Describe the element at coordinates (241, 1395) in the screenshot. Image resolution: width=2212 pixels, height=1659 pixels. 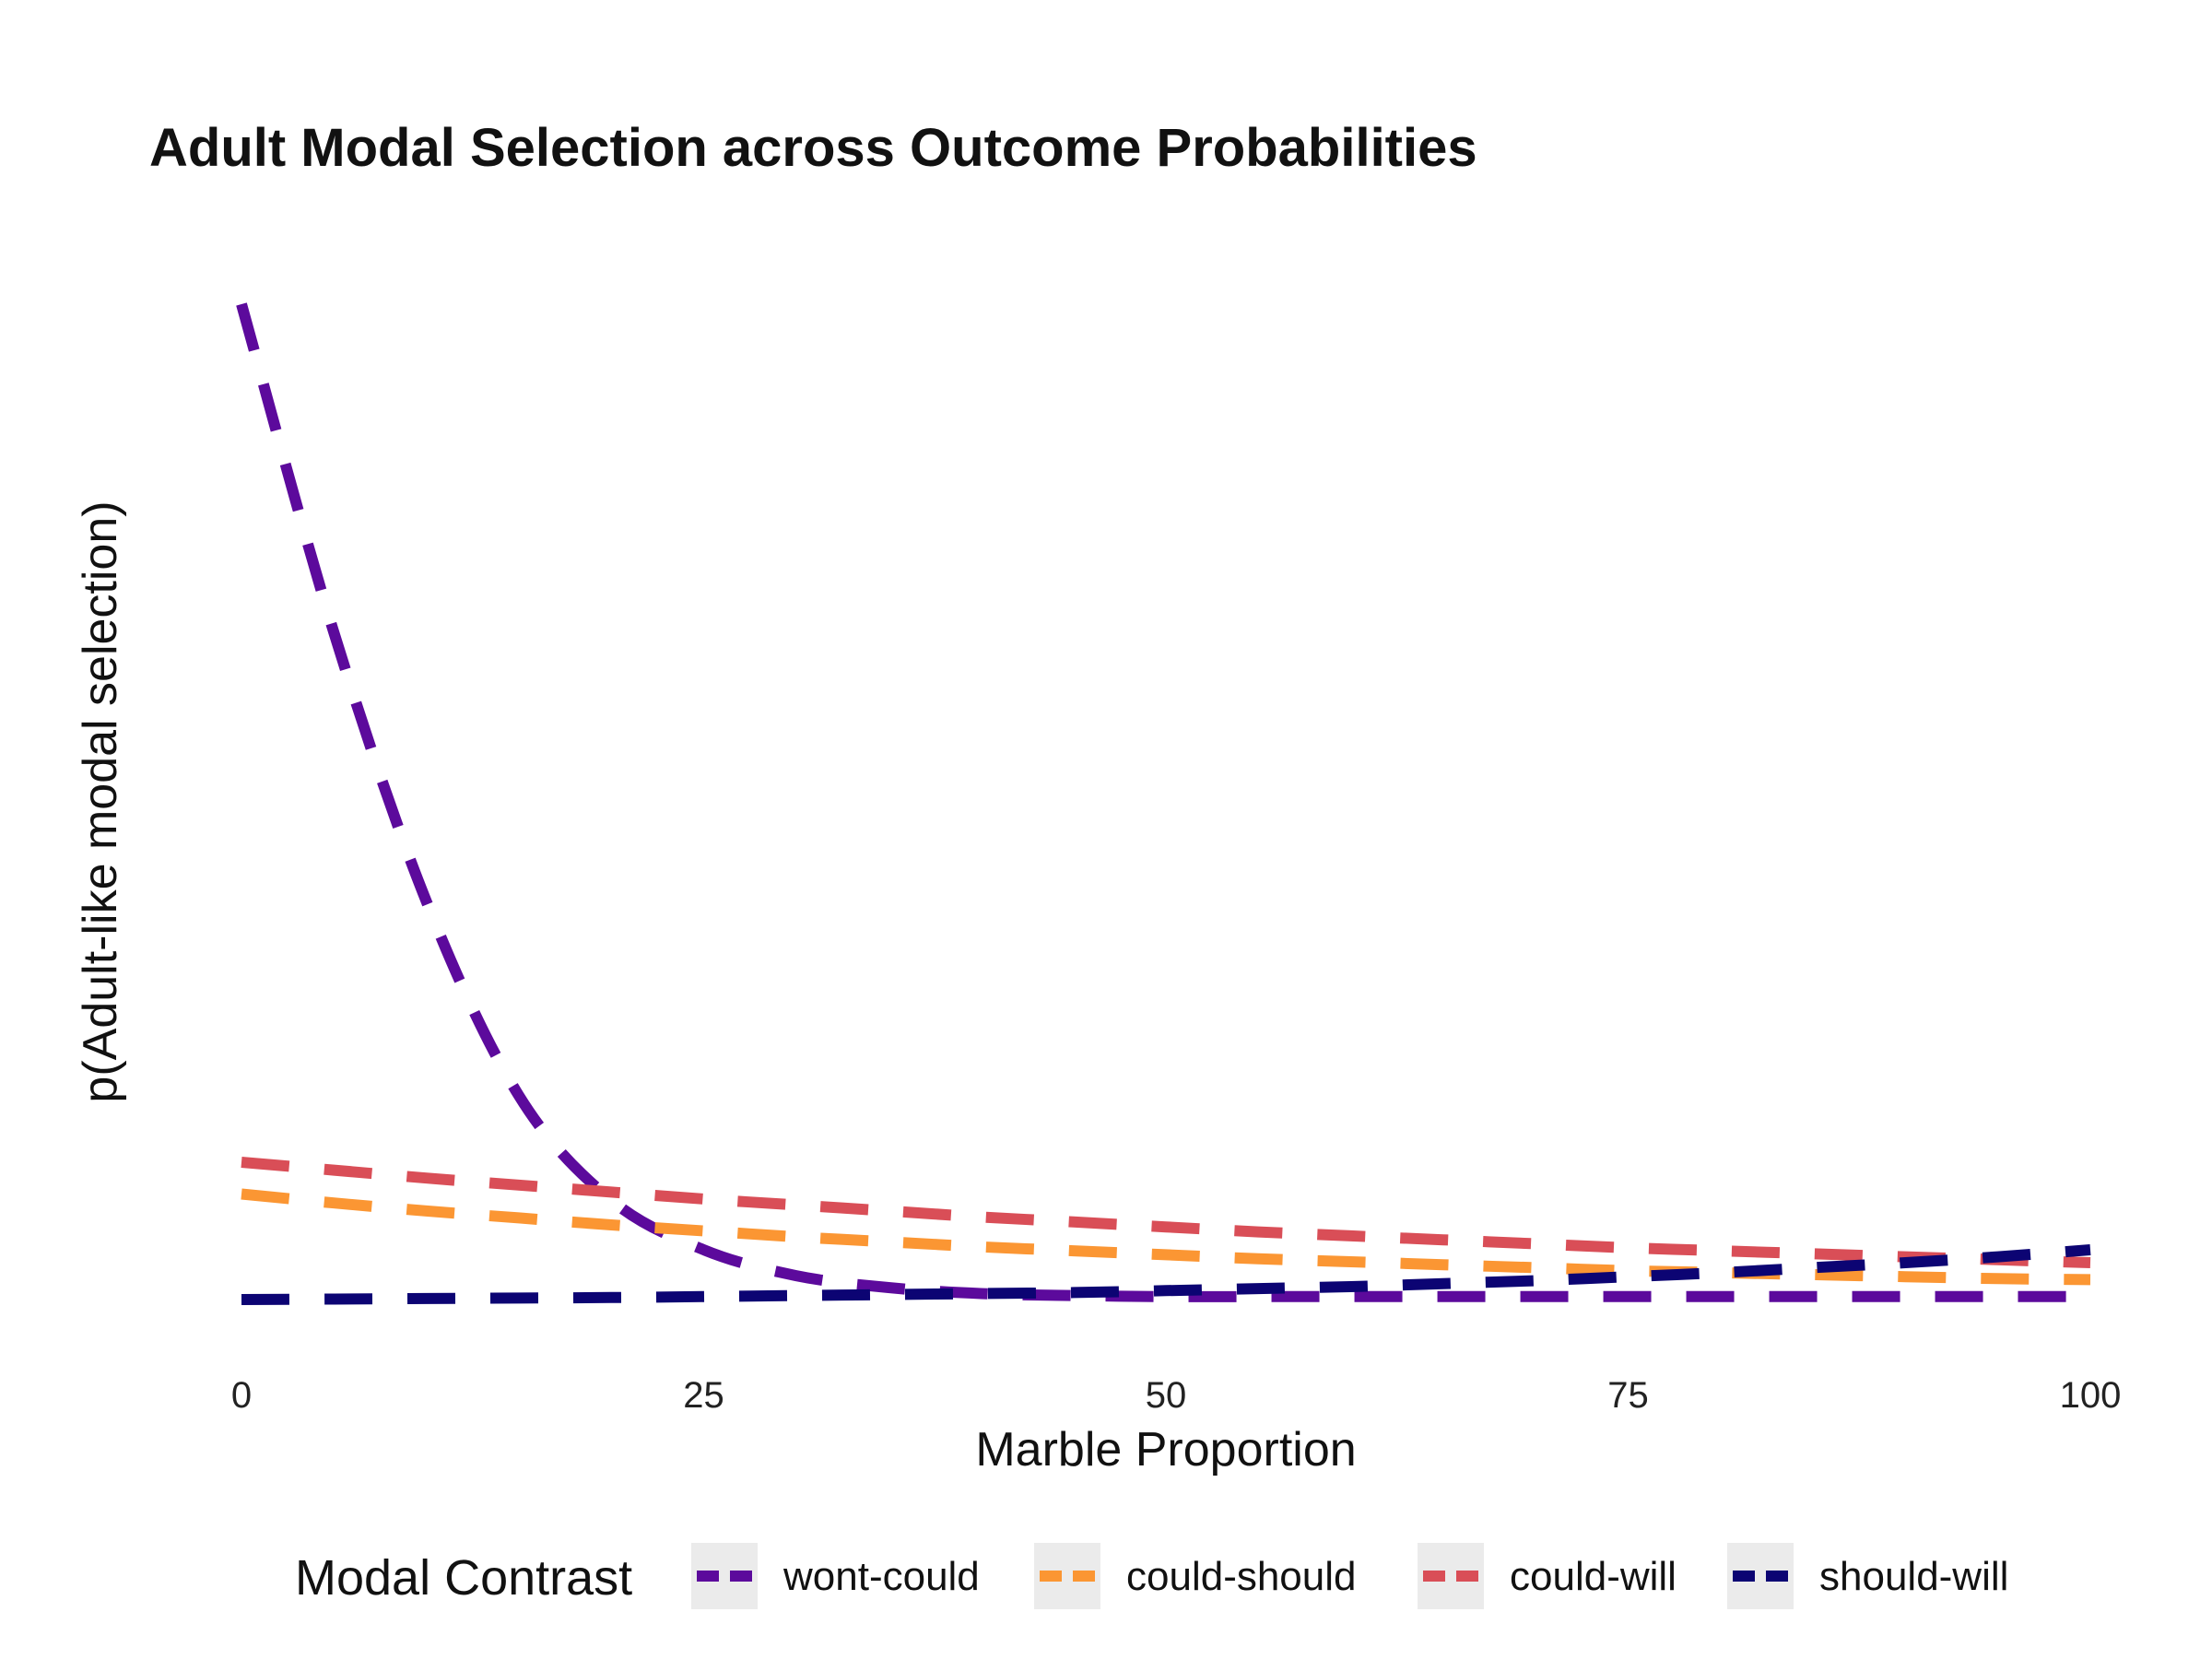
I see `x-tick-label: 0` at that location.